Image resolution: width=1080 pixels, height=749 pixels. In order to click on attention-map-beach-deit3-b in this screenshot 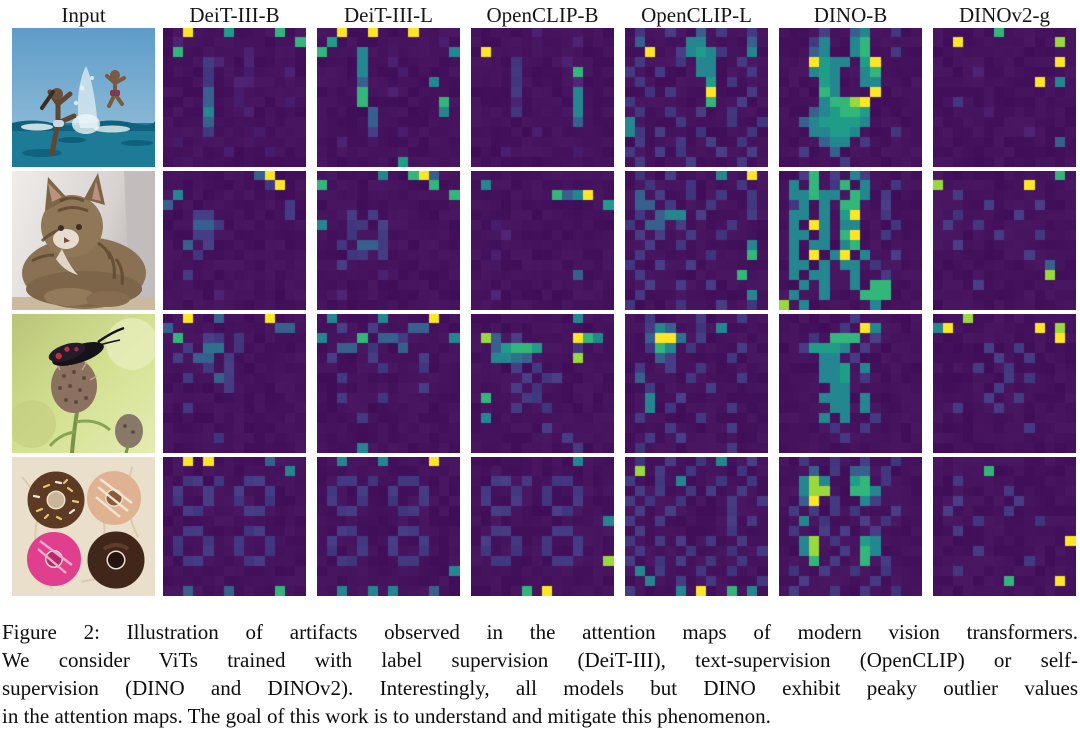, I will do `click(234, 97)`.